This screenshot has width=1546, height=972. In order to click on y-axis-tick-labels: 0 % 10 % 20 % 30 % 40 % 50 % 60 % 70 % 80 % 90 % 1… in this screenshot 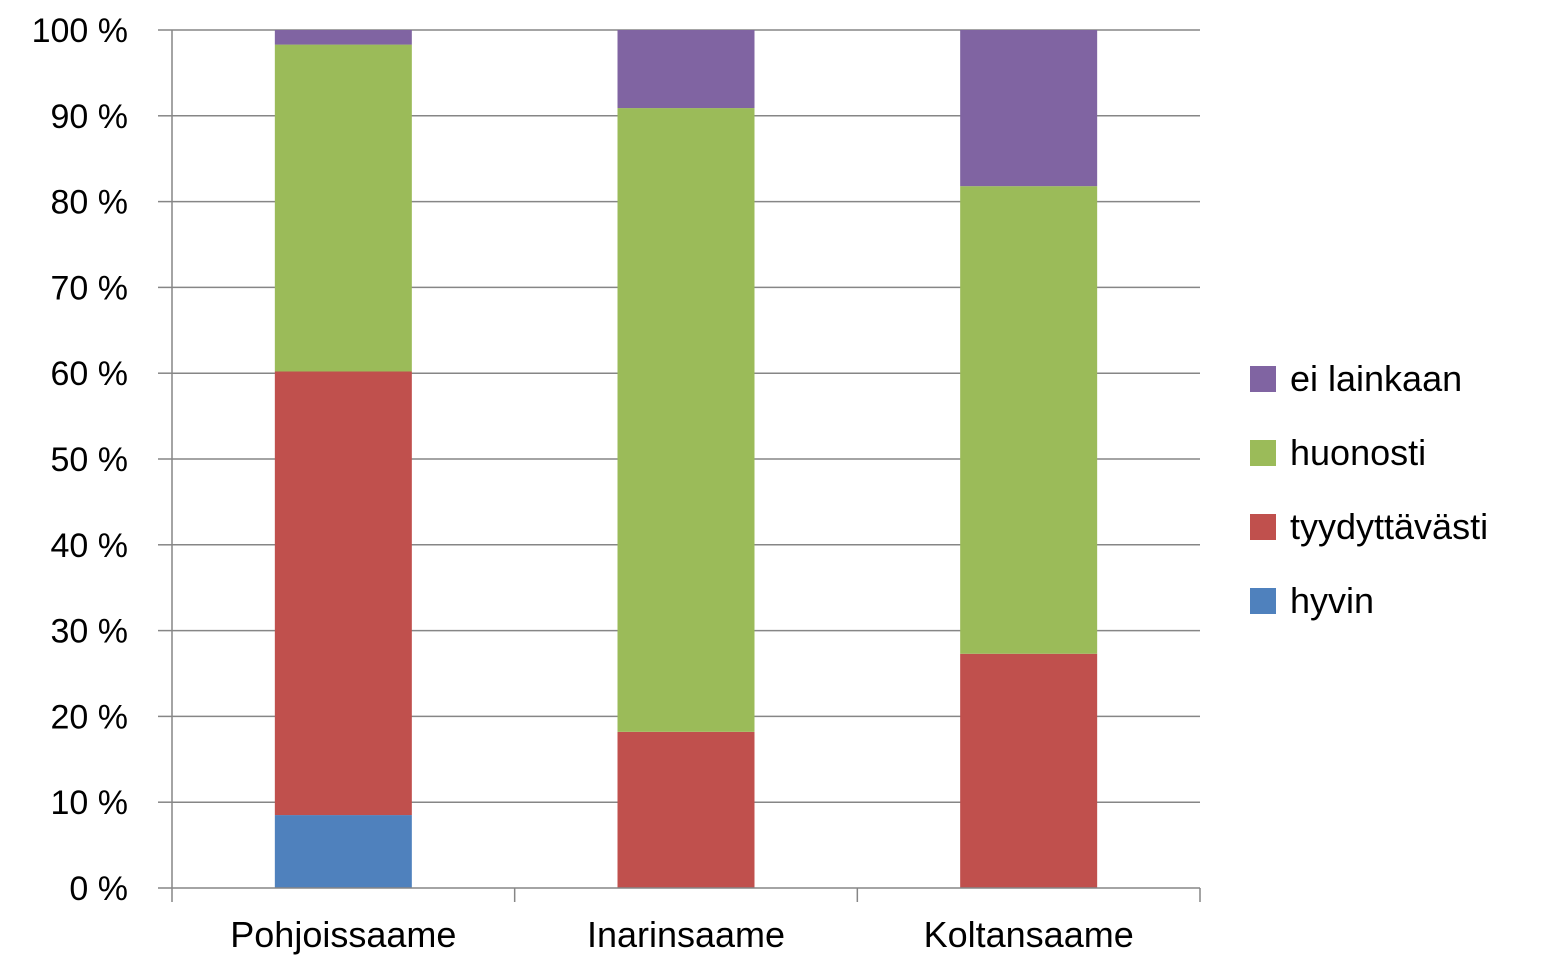, I will do `click(80, 460)`.